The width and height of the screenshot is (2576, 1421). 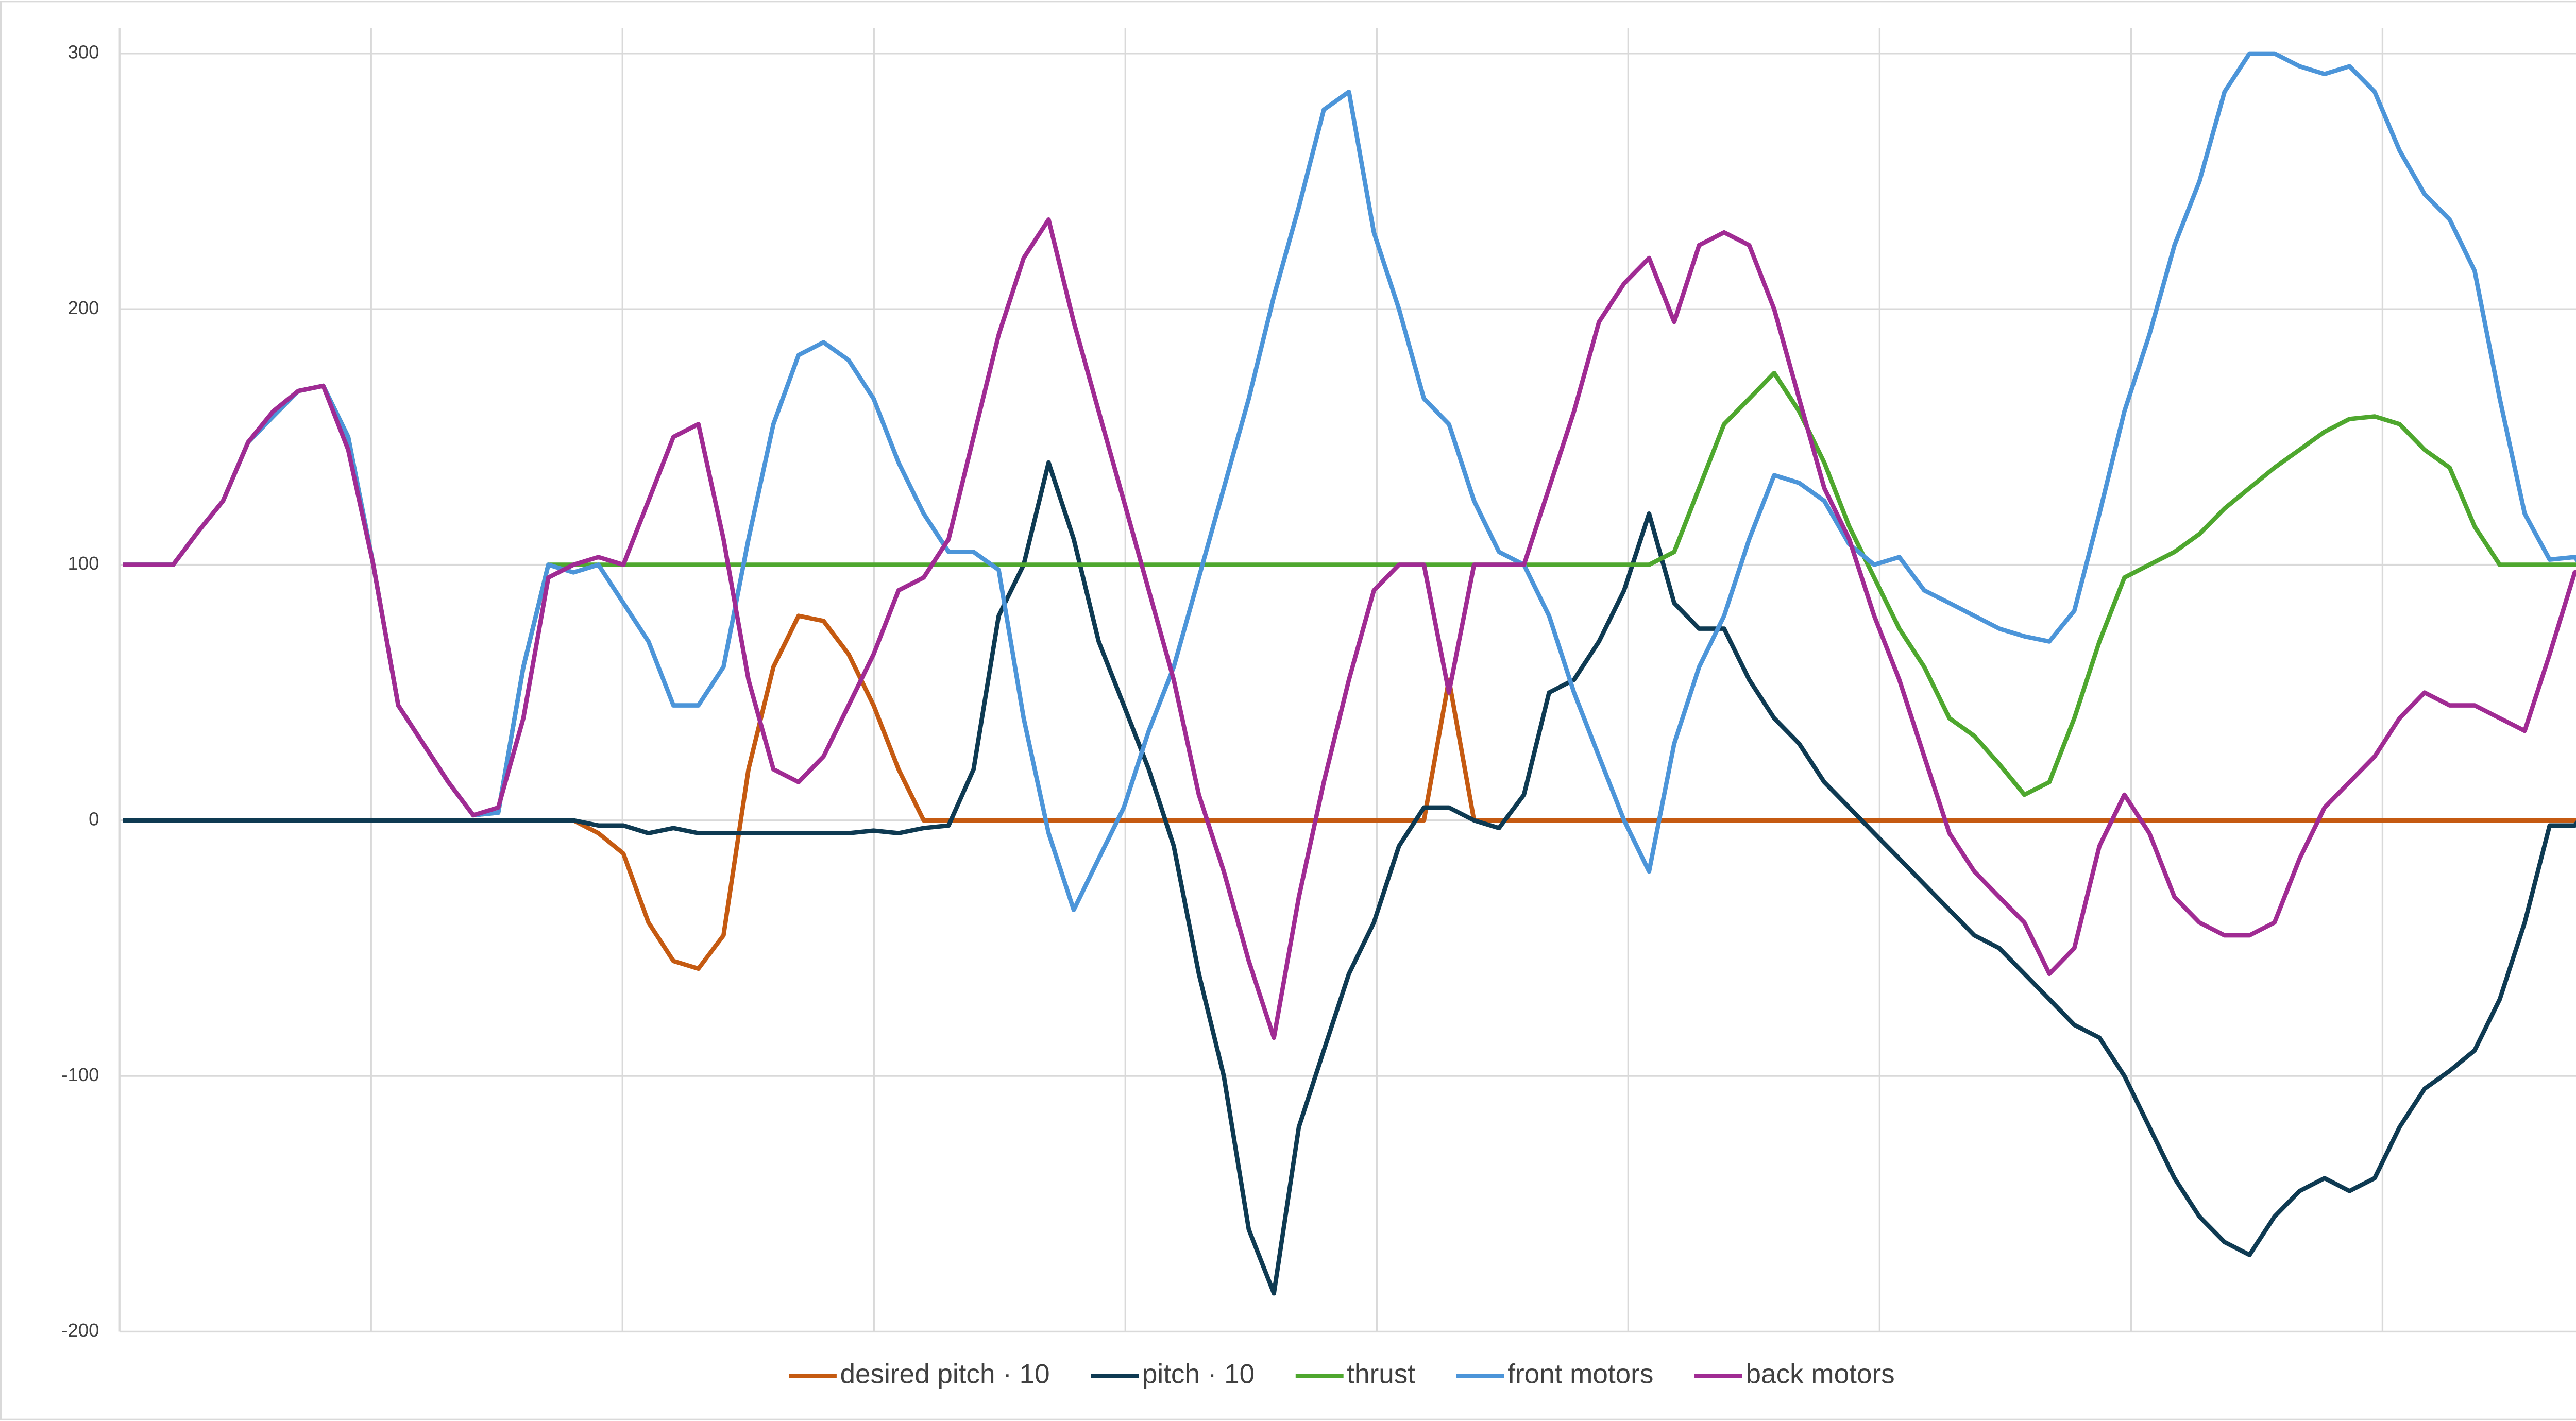 I want to click on legend-item: front motors, so click(x=1555, y=1374).